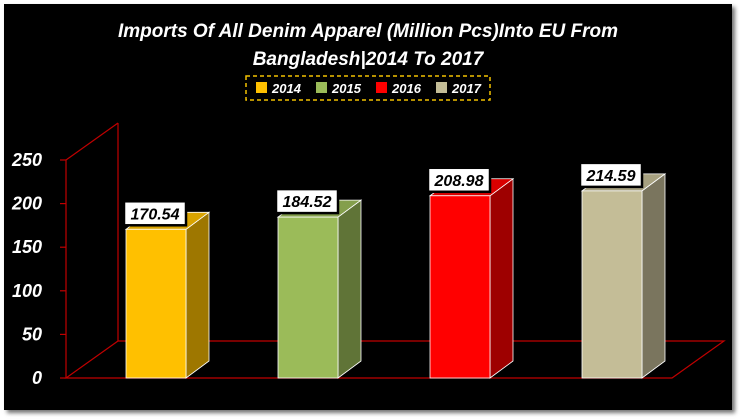 This screenshot has width=740, height=420. What do you see at coordinates (38, 269) in the screenshot?
I see `y-axis-ticks: 0 50 100 150 200 250` at bounding box center [38, 269].